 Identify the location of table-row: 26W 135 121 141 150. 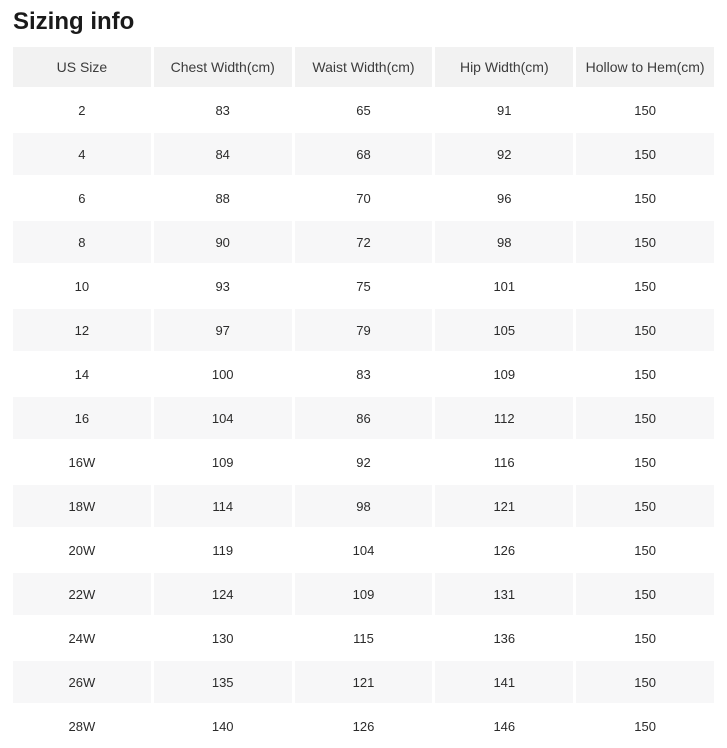
(363, 682).